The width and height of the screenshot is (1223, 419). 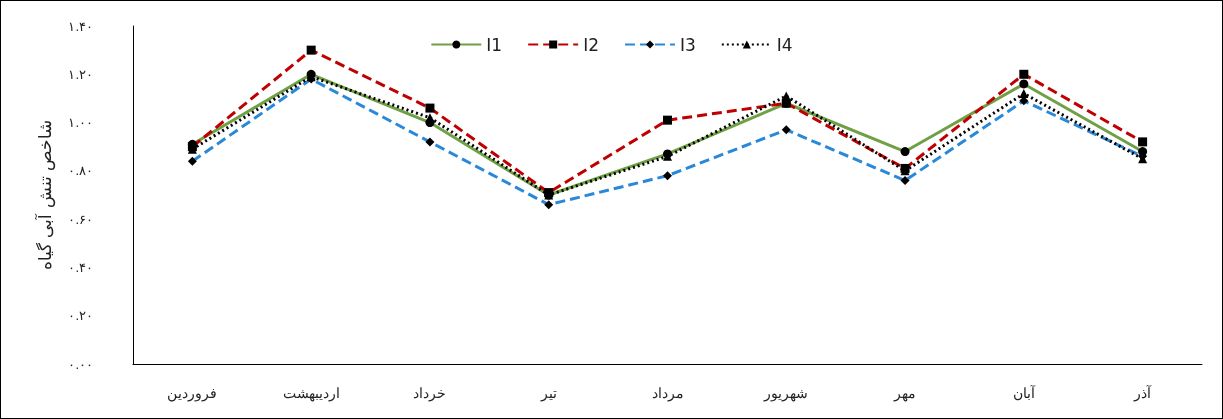 I want to click on y-tick-label: ۱.۴۰, so click(x=80, y=26).